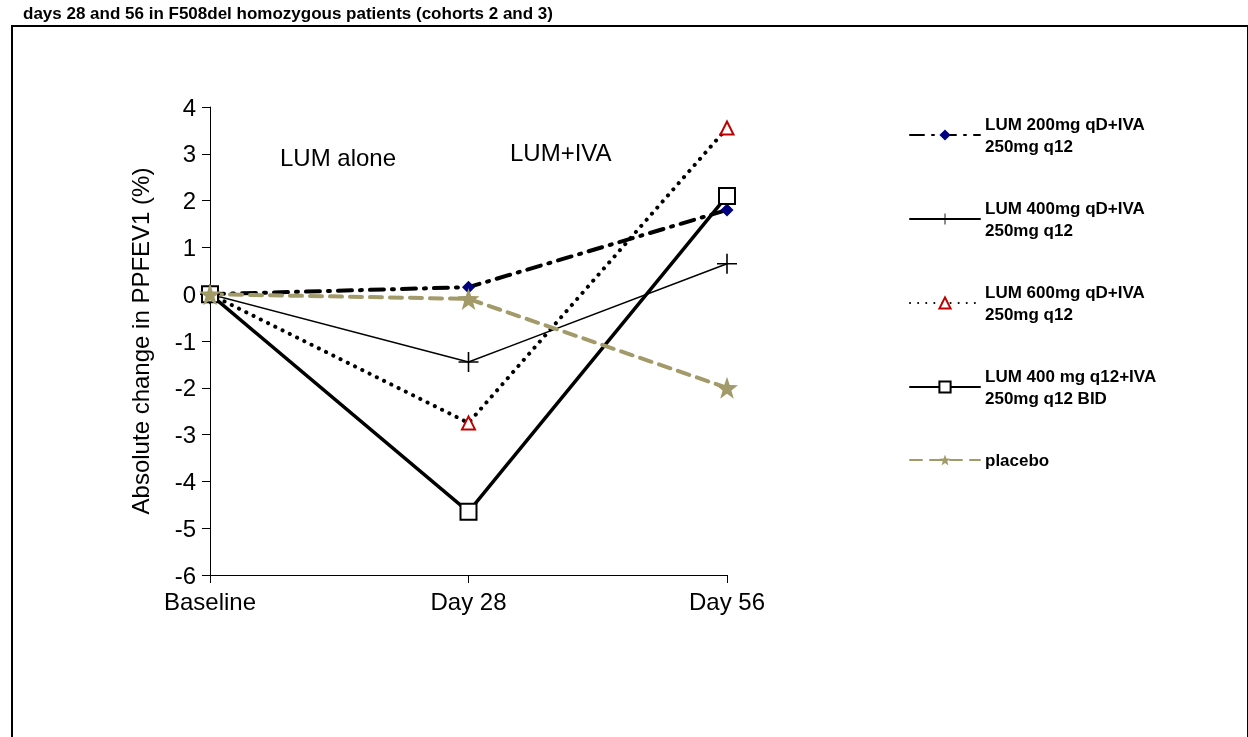  I want to click on y-tick-label: -6, so click(185, 575).